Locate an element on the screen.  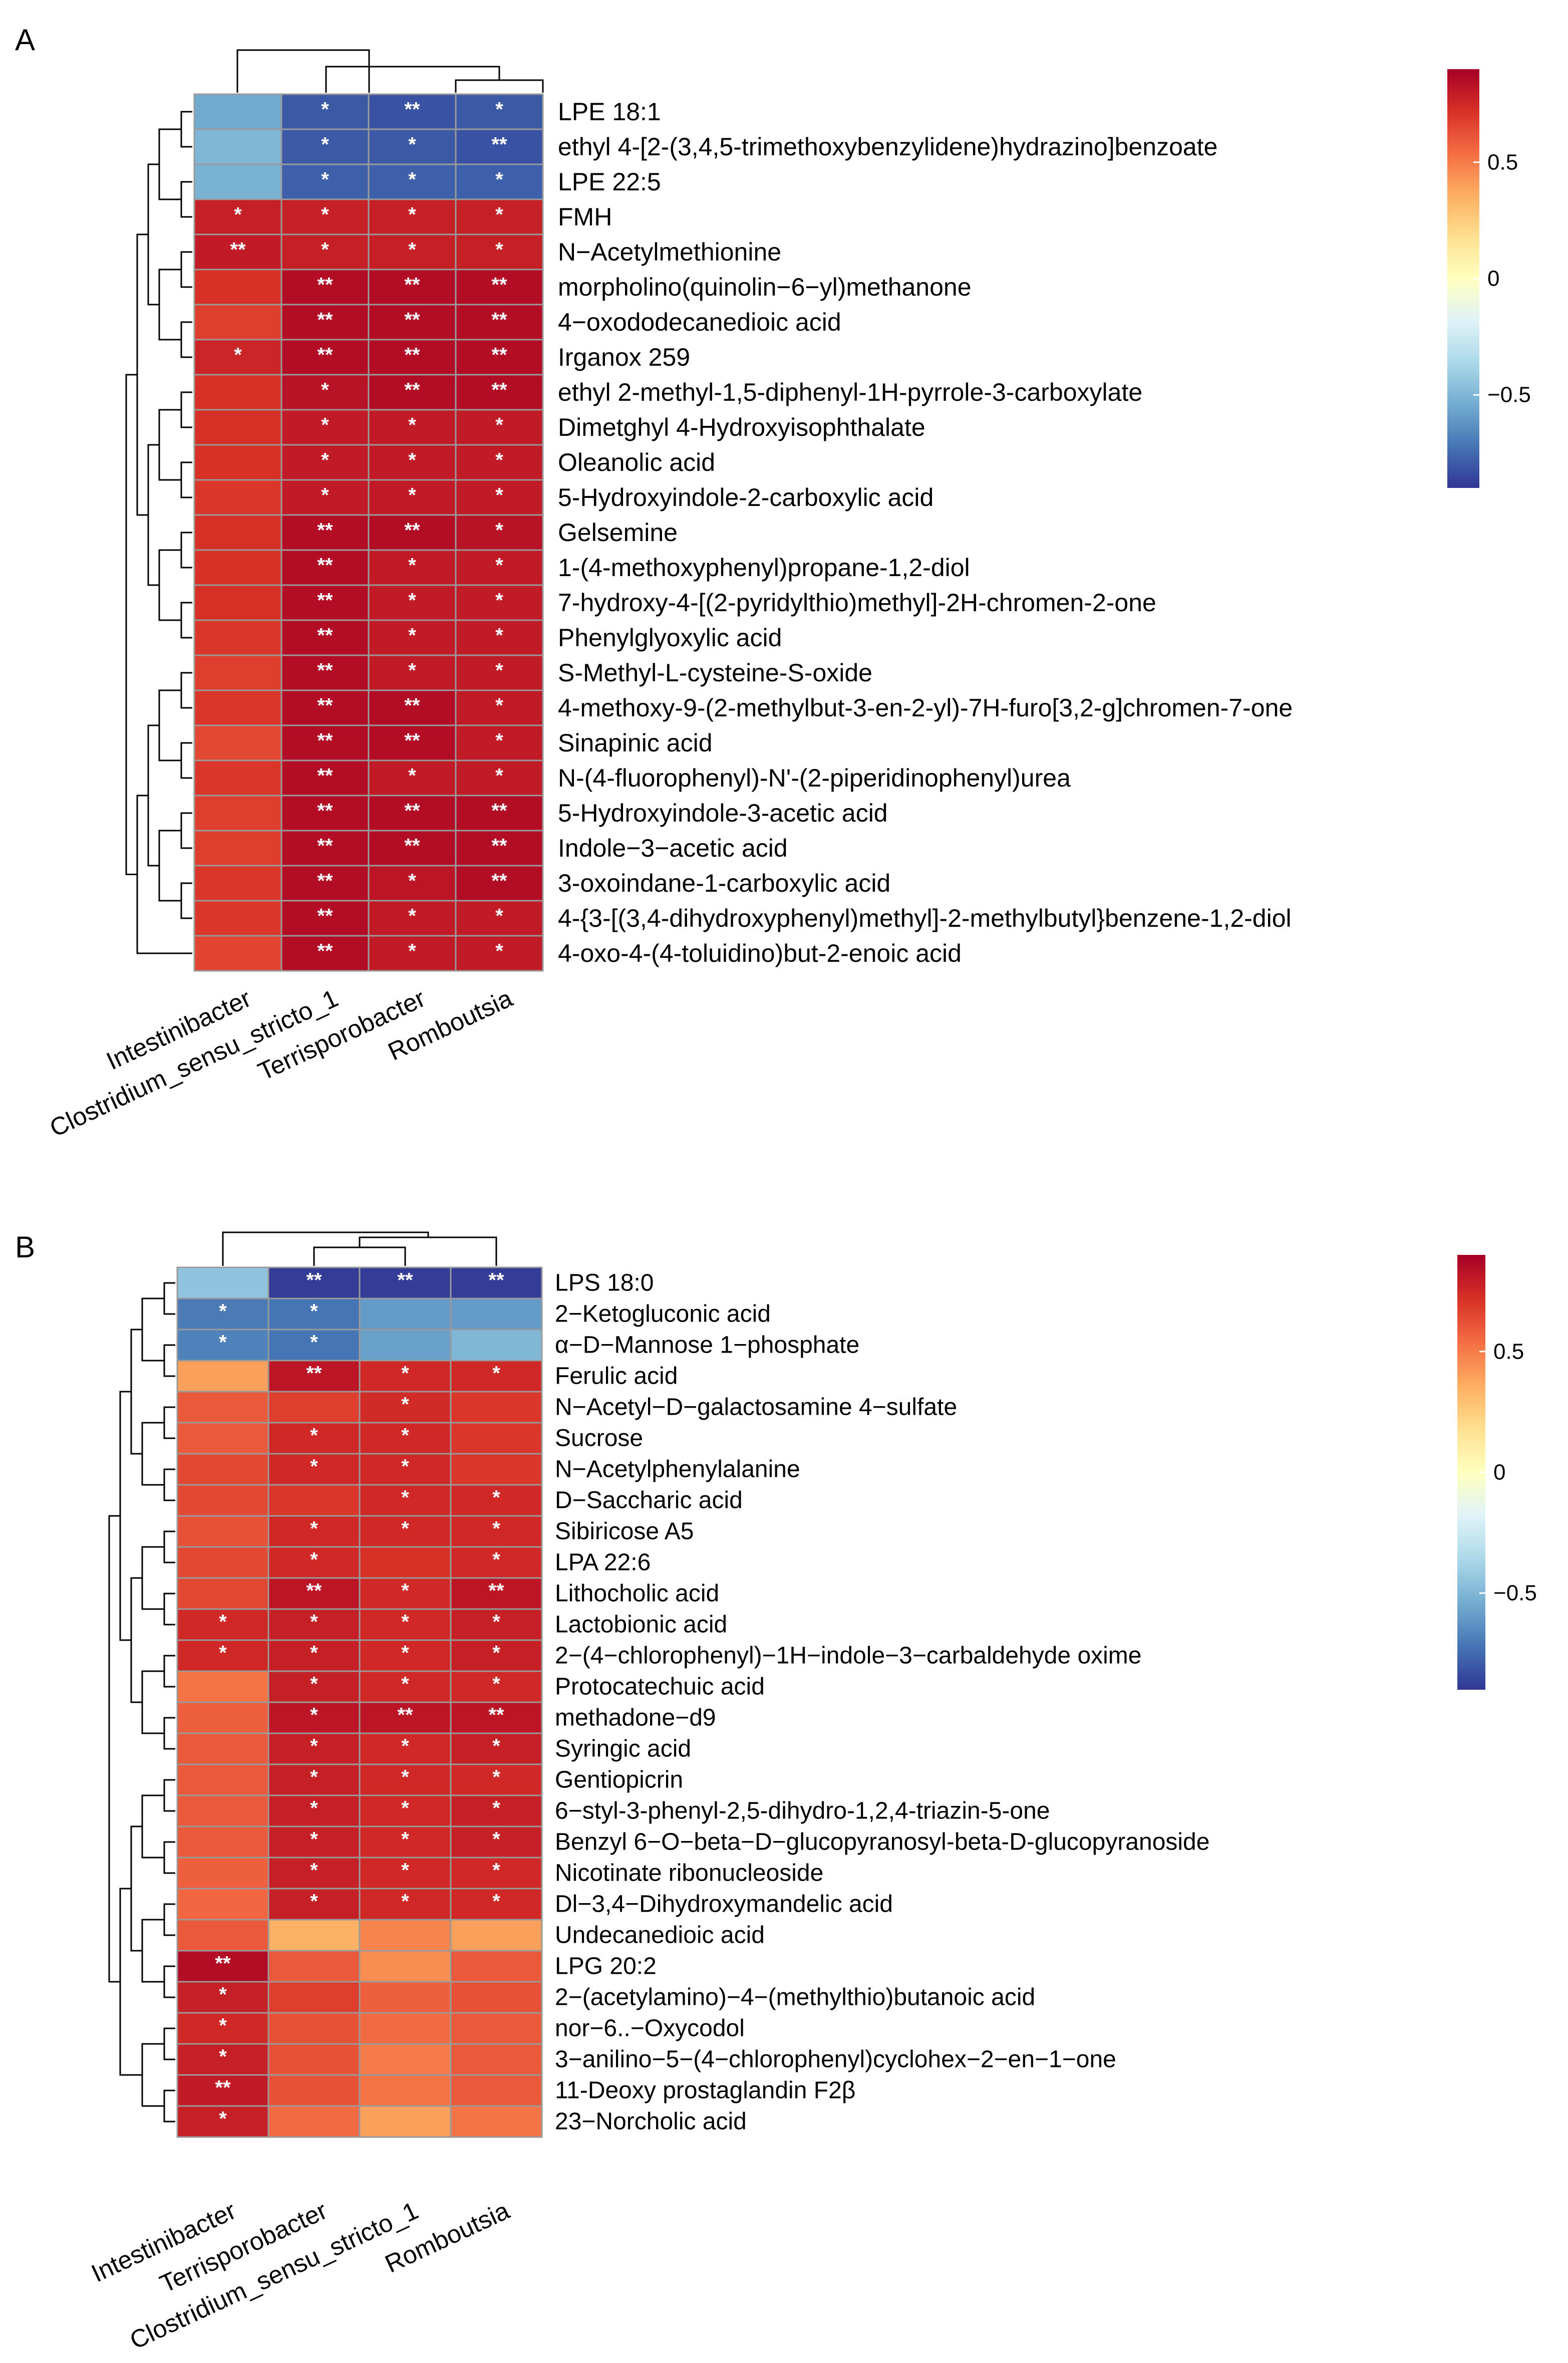
row-label: N−Acetylphenylalanine is located at coordinates (677, 1469).